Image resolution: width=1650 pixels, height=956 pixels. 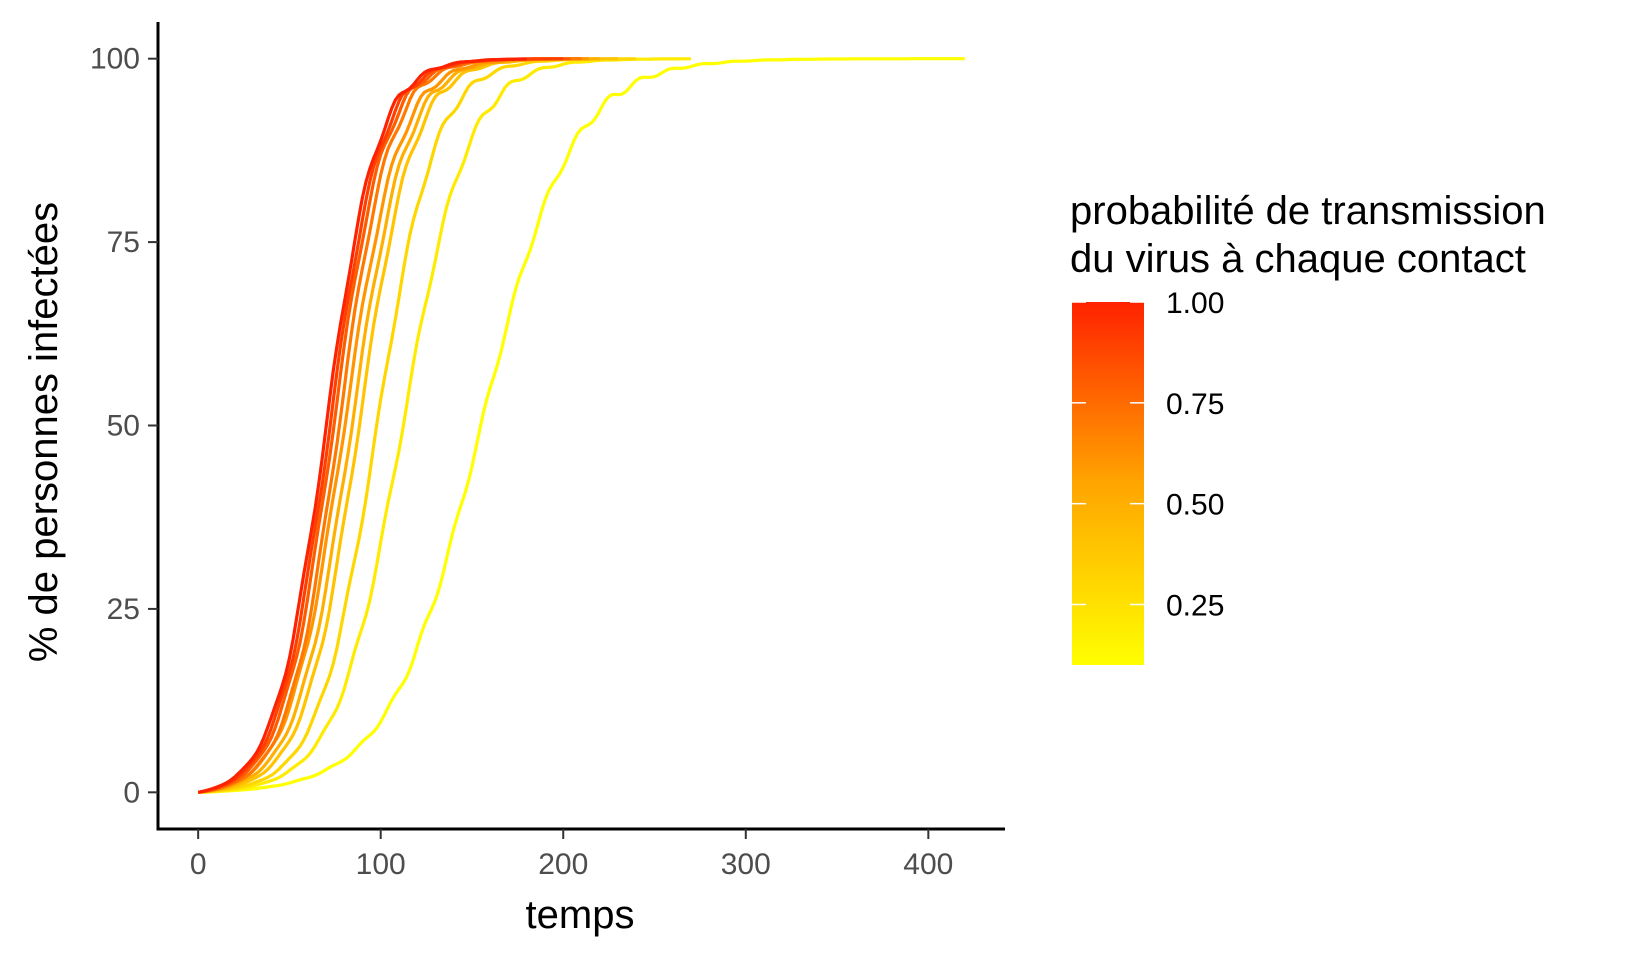 I want to click on x-axis-title: temps, so click(x=580, y=915).